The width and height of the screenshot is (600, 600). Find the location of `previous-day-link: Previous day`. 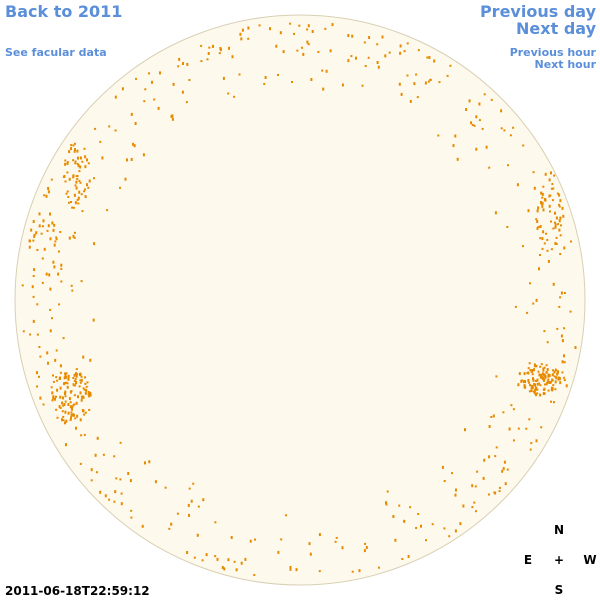

previous-day-link: Previous day is located at coordinates (538, 11).